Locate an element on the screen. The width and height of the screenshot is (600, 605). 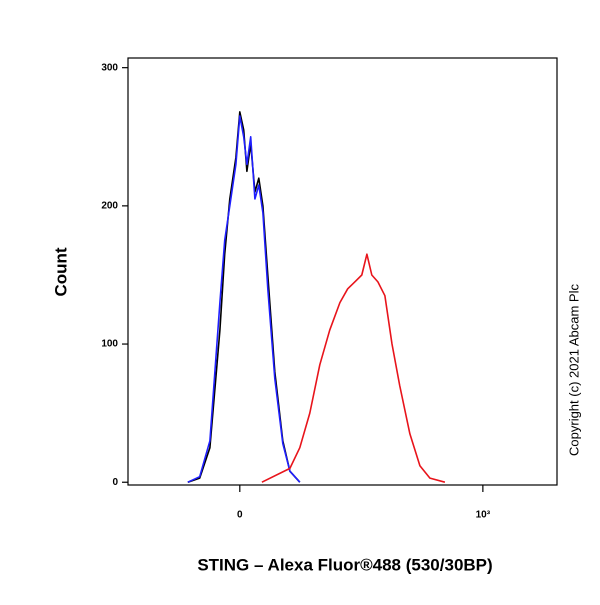
copyright: Copyright (c) 2021 Abcam Plc is located at coordinates (573, 370).